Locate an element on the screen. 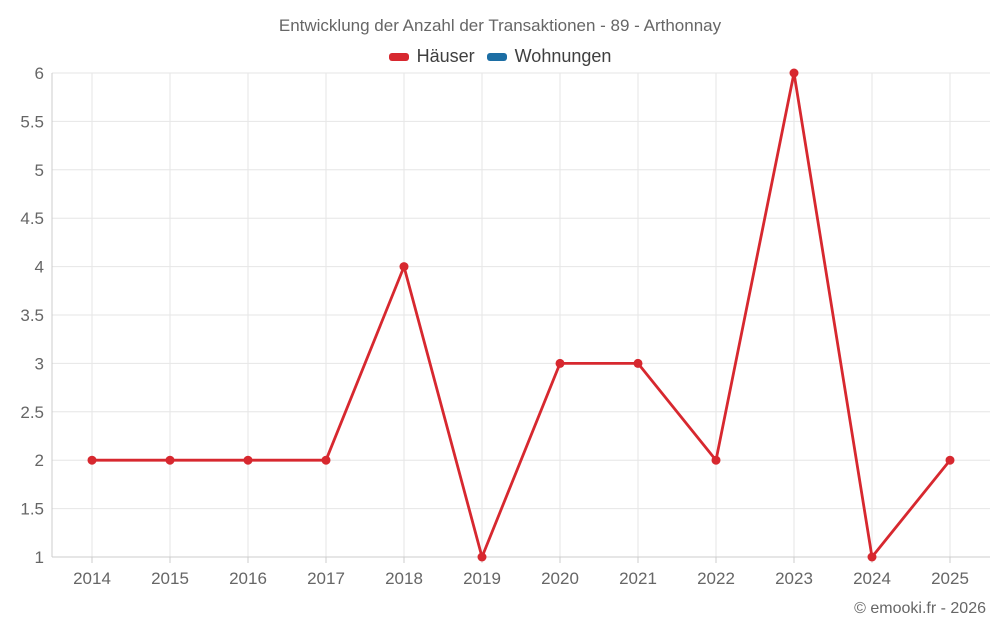 The width and height of the screenshot is (1000, 630). x-axis-tick-label: 2025 is located at coordinates (950, 578).